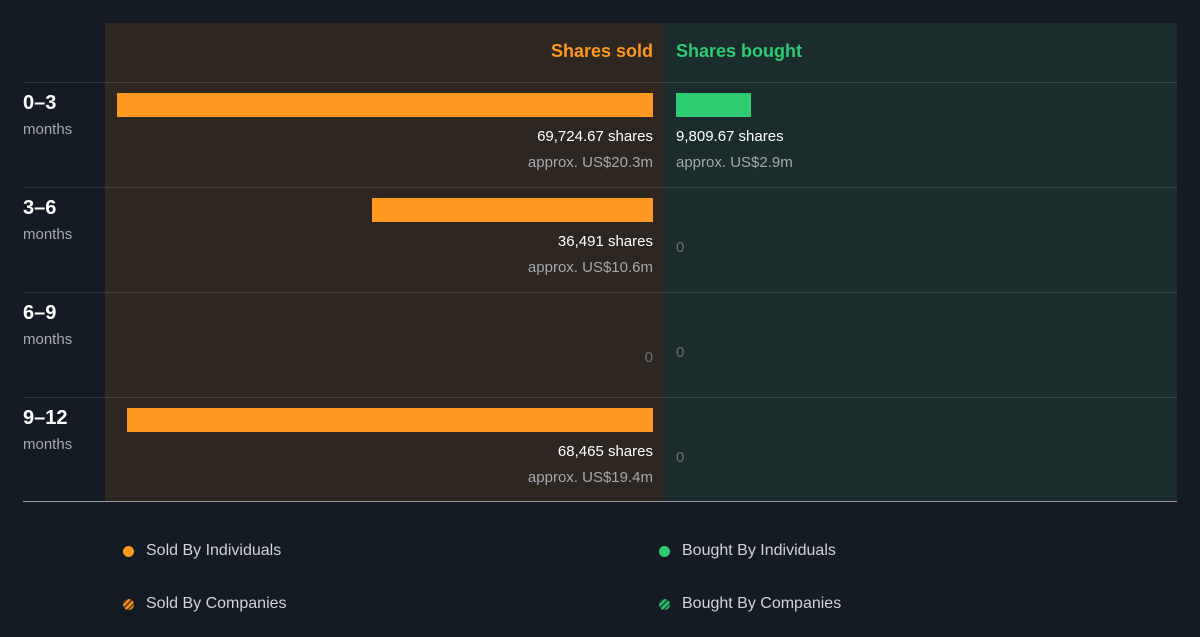  What do you see at coordinates (739, 51) in the screenshot?
I see `shares-bought-header: Shares bought` at bounding box center [739, 51].